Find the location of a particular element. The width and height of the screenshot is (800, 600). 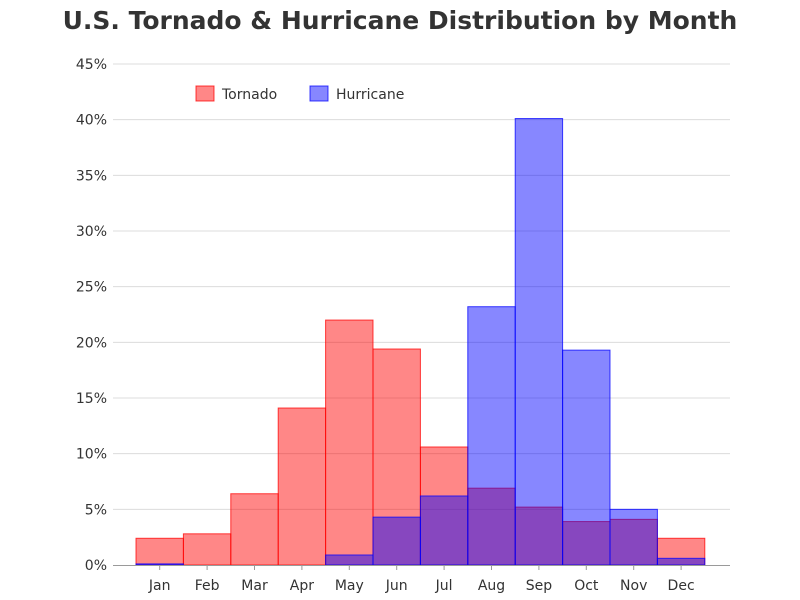

y-tick-label: 15% is located at coordinates (91, 399).